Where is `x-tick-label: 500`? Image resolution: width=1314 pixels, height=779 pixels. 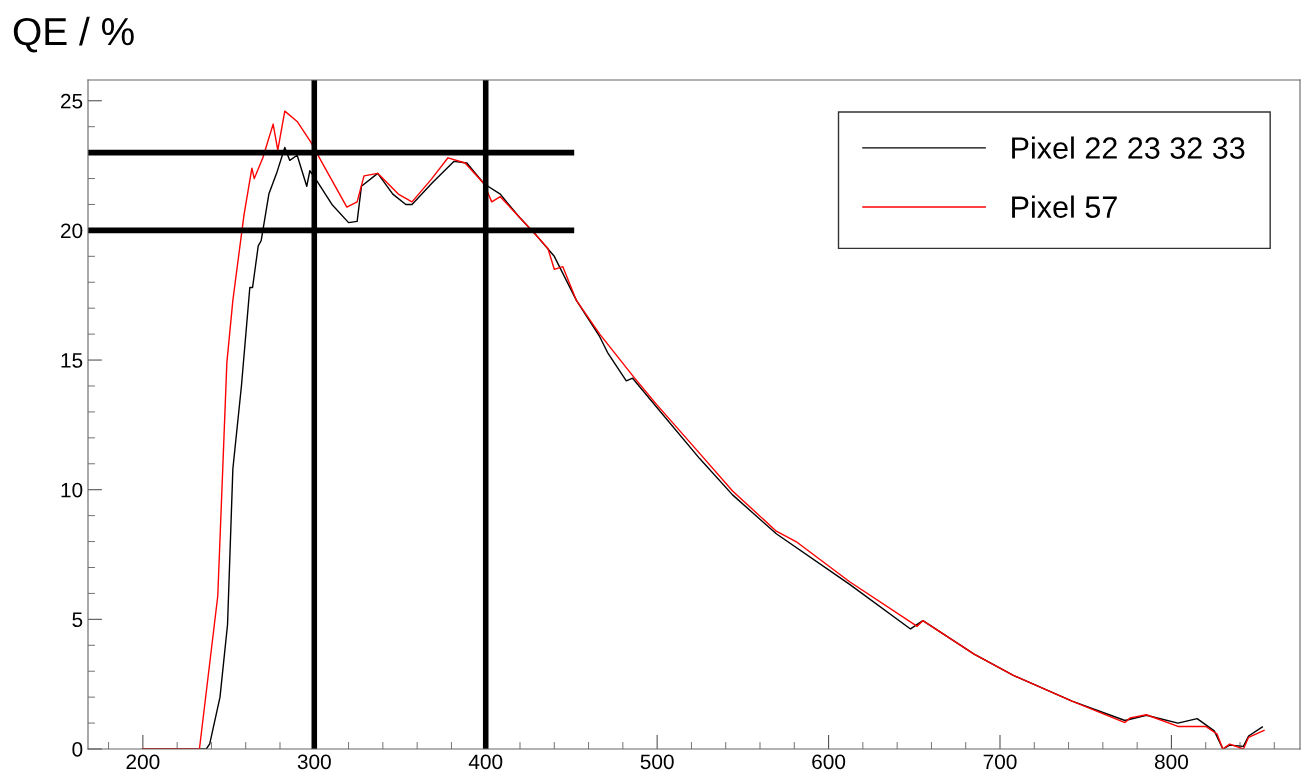
x-tick-label: 500 is located at coordinates (657, 762).